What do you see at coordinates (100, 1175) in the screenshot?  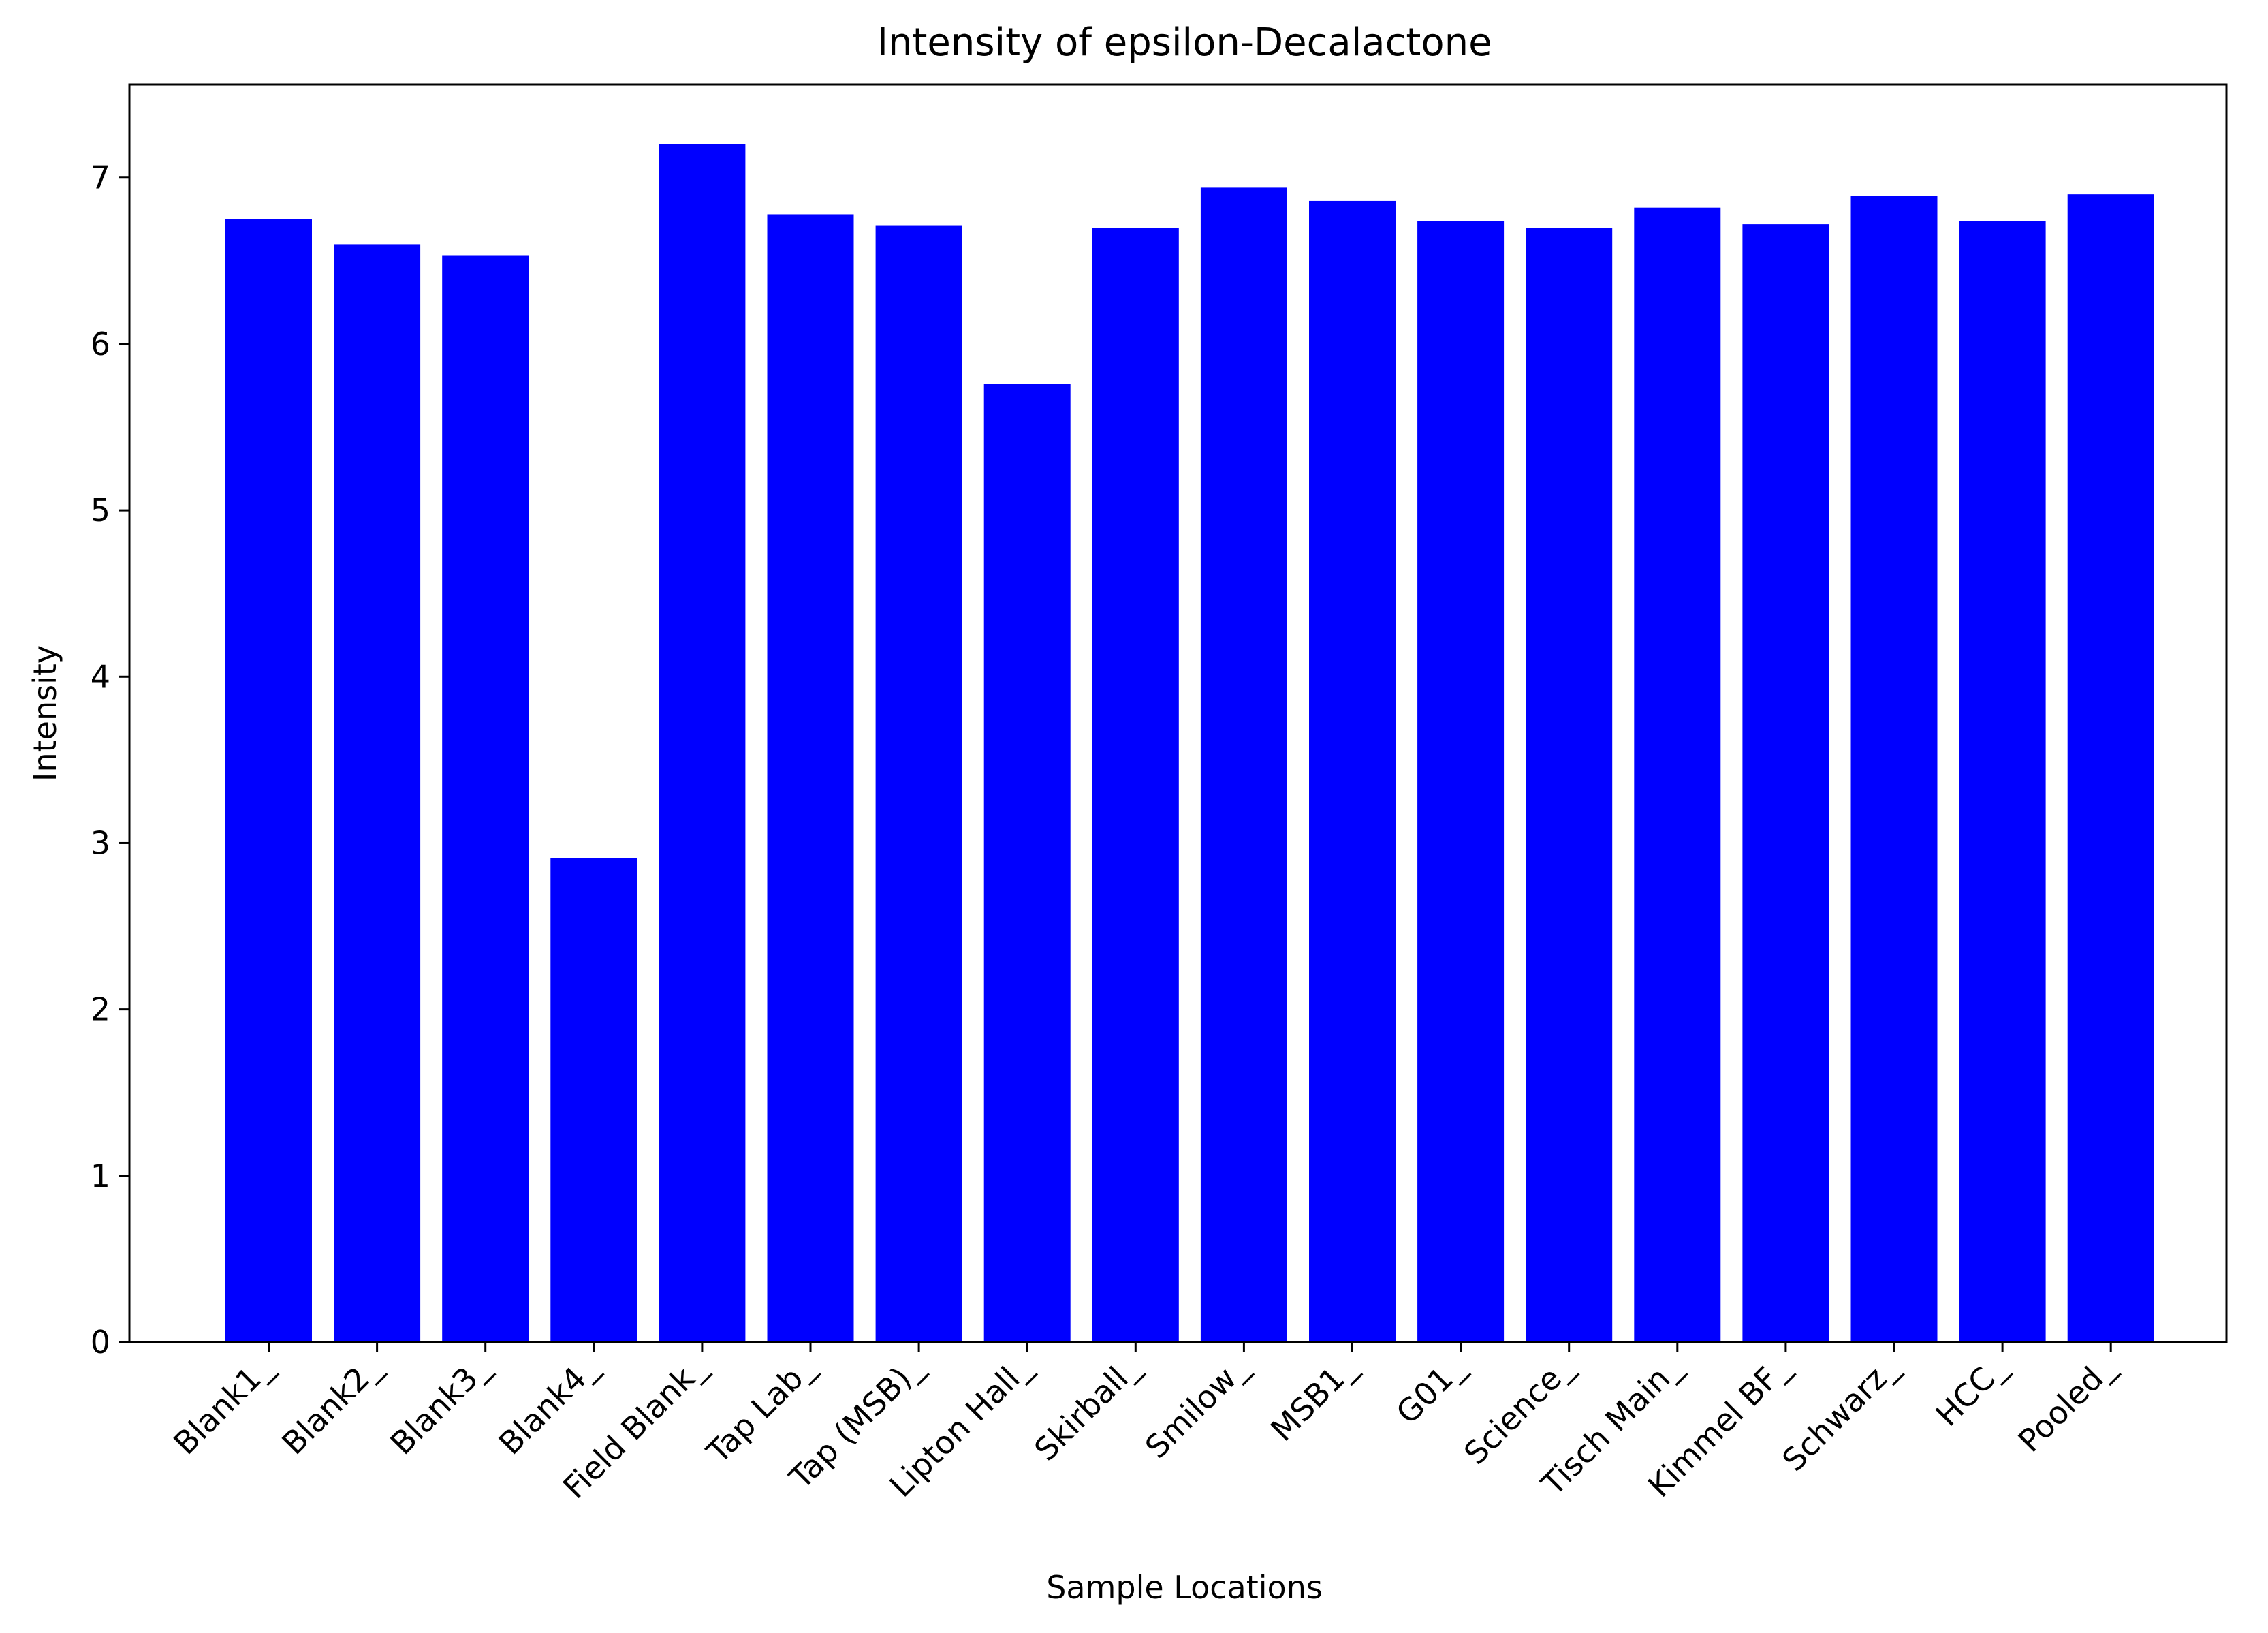 I see `y-tick-label: 1` at bounding box center [100, 1175].